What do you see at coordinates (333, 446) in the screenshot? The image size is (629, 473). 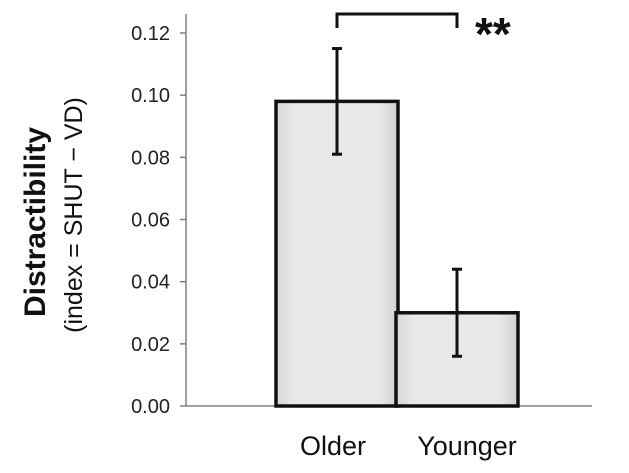 I see `category-label-older: Older` at bounding box center [333, 446].